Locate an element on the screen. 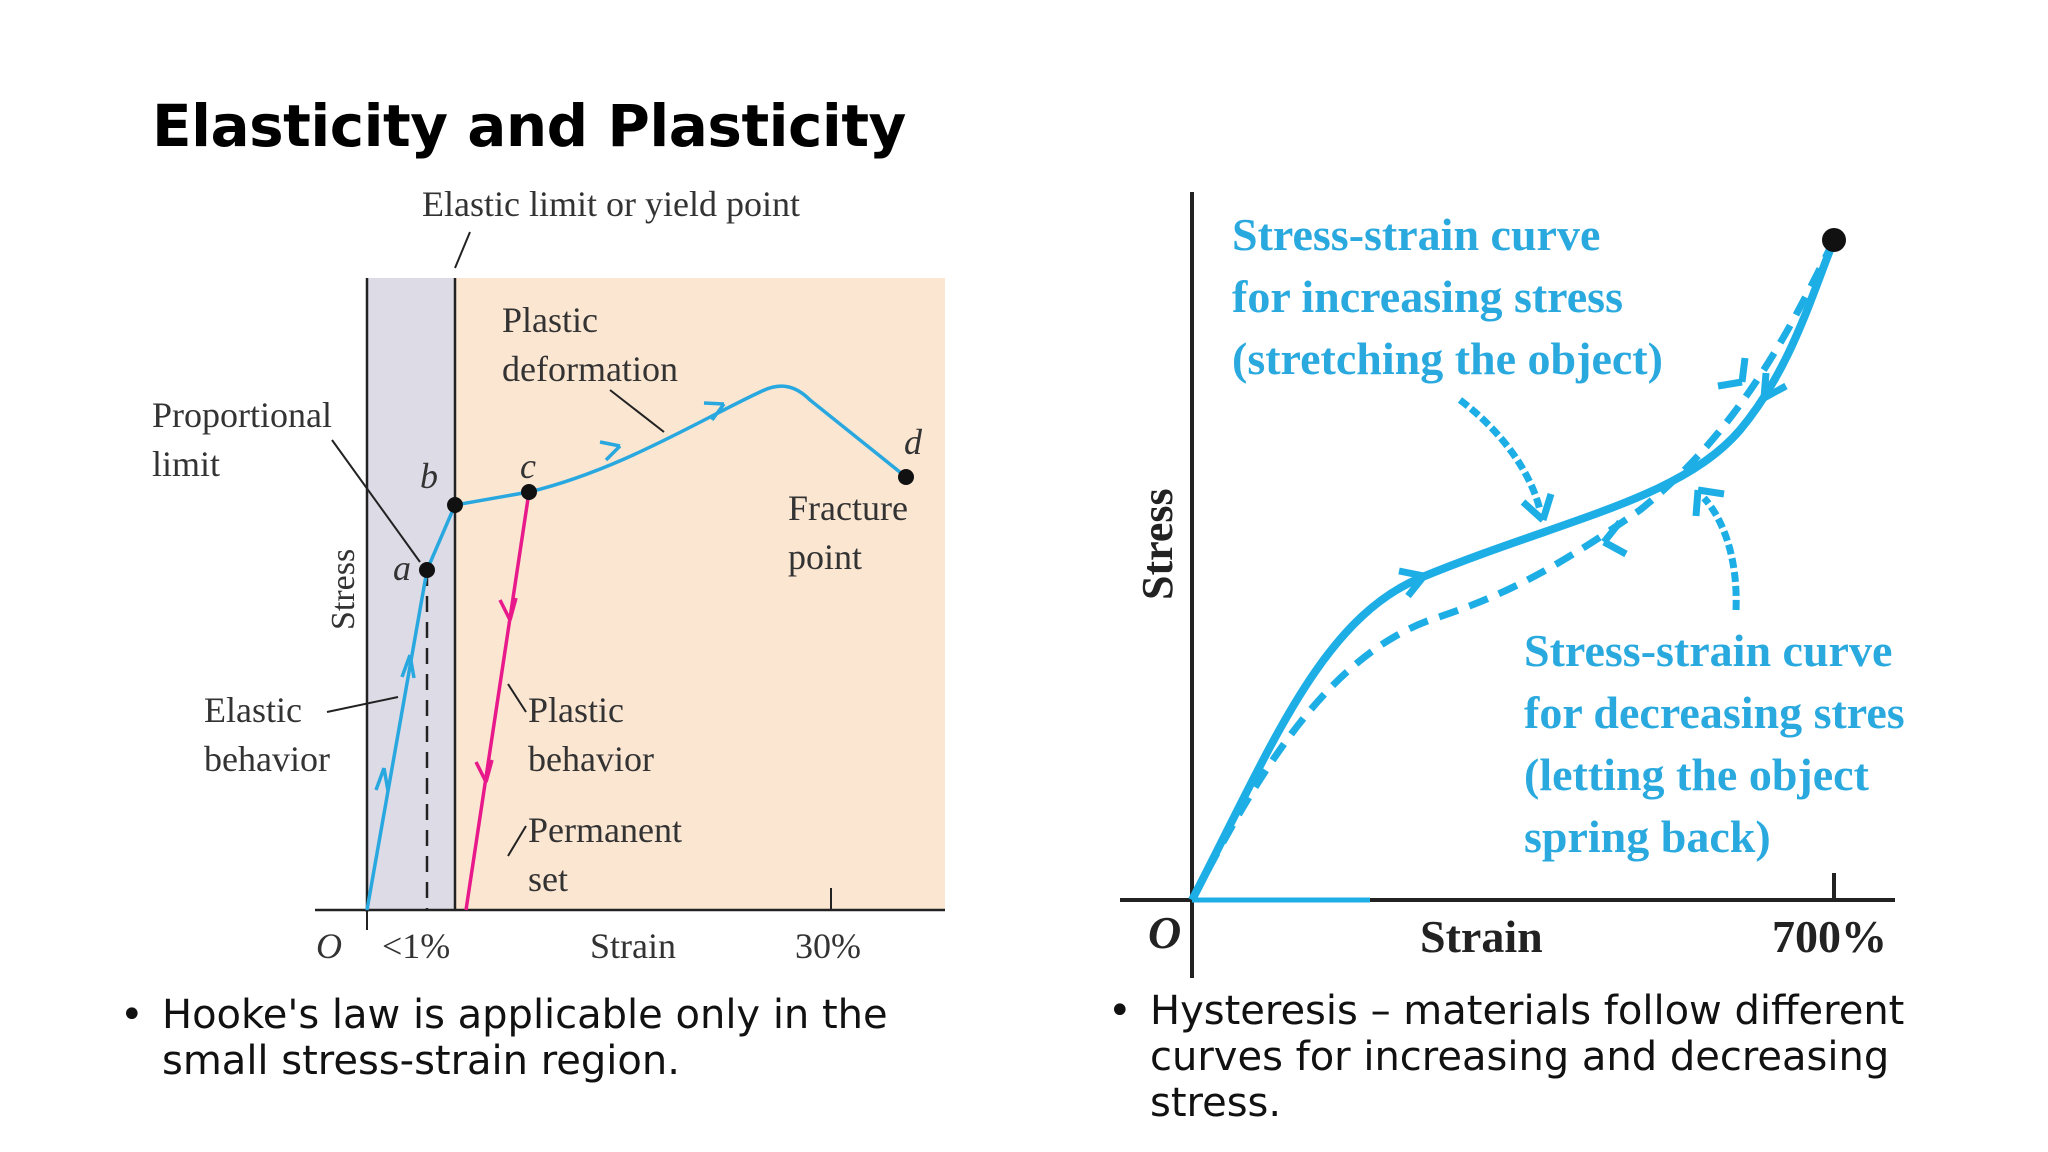 The image size is (2048, 1152). unloading-line is located at coordinates (497, 701).